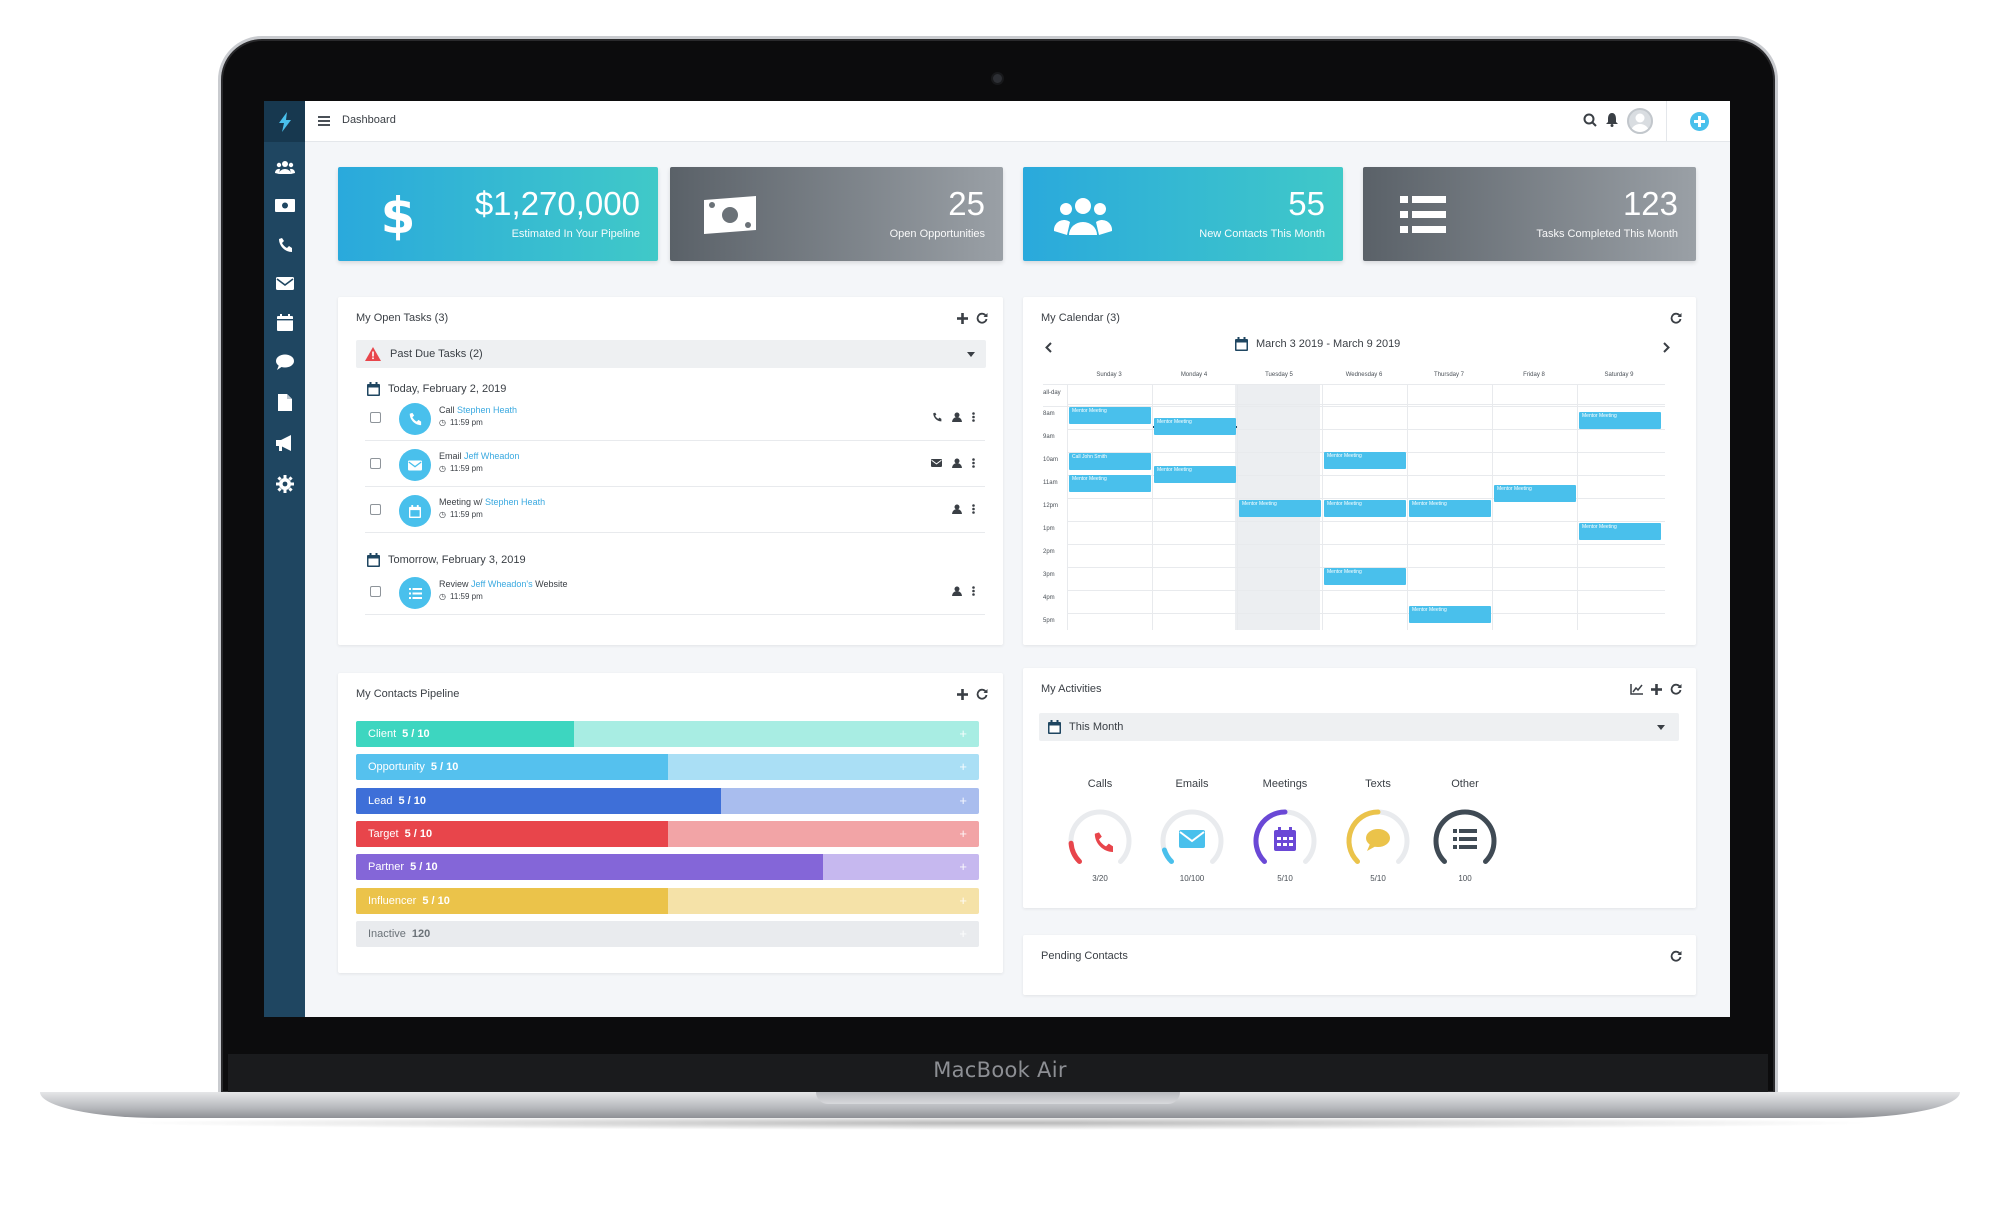  What do you see at coordinates (1590, 122) in the screenshot?
I see `search-icon` at bounding box center [1590, 122].